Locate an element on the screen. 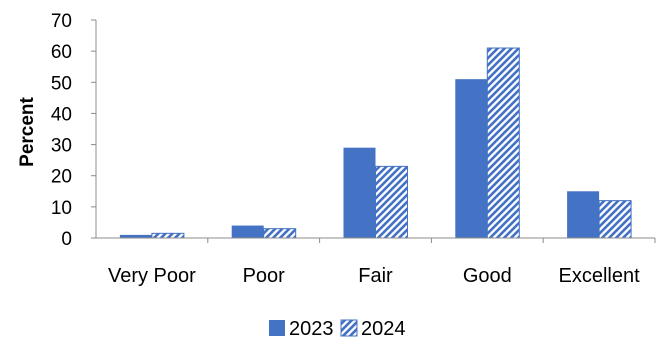  y-axis-title: Percent is located at coordinates (27, 131).